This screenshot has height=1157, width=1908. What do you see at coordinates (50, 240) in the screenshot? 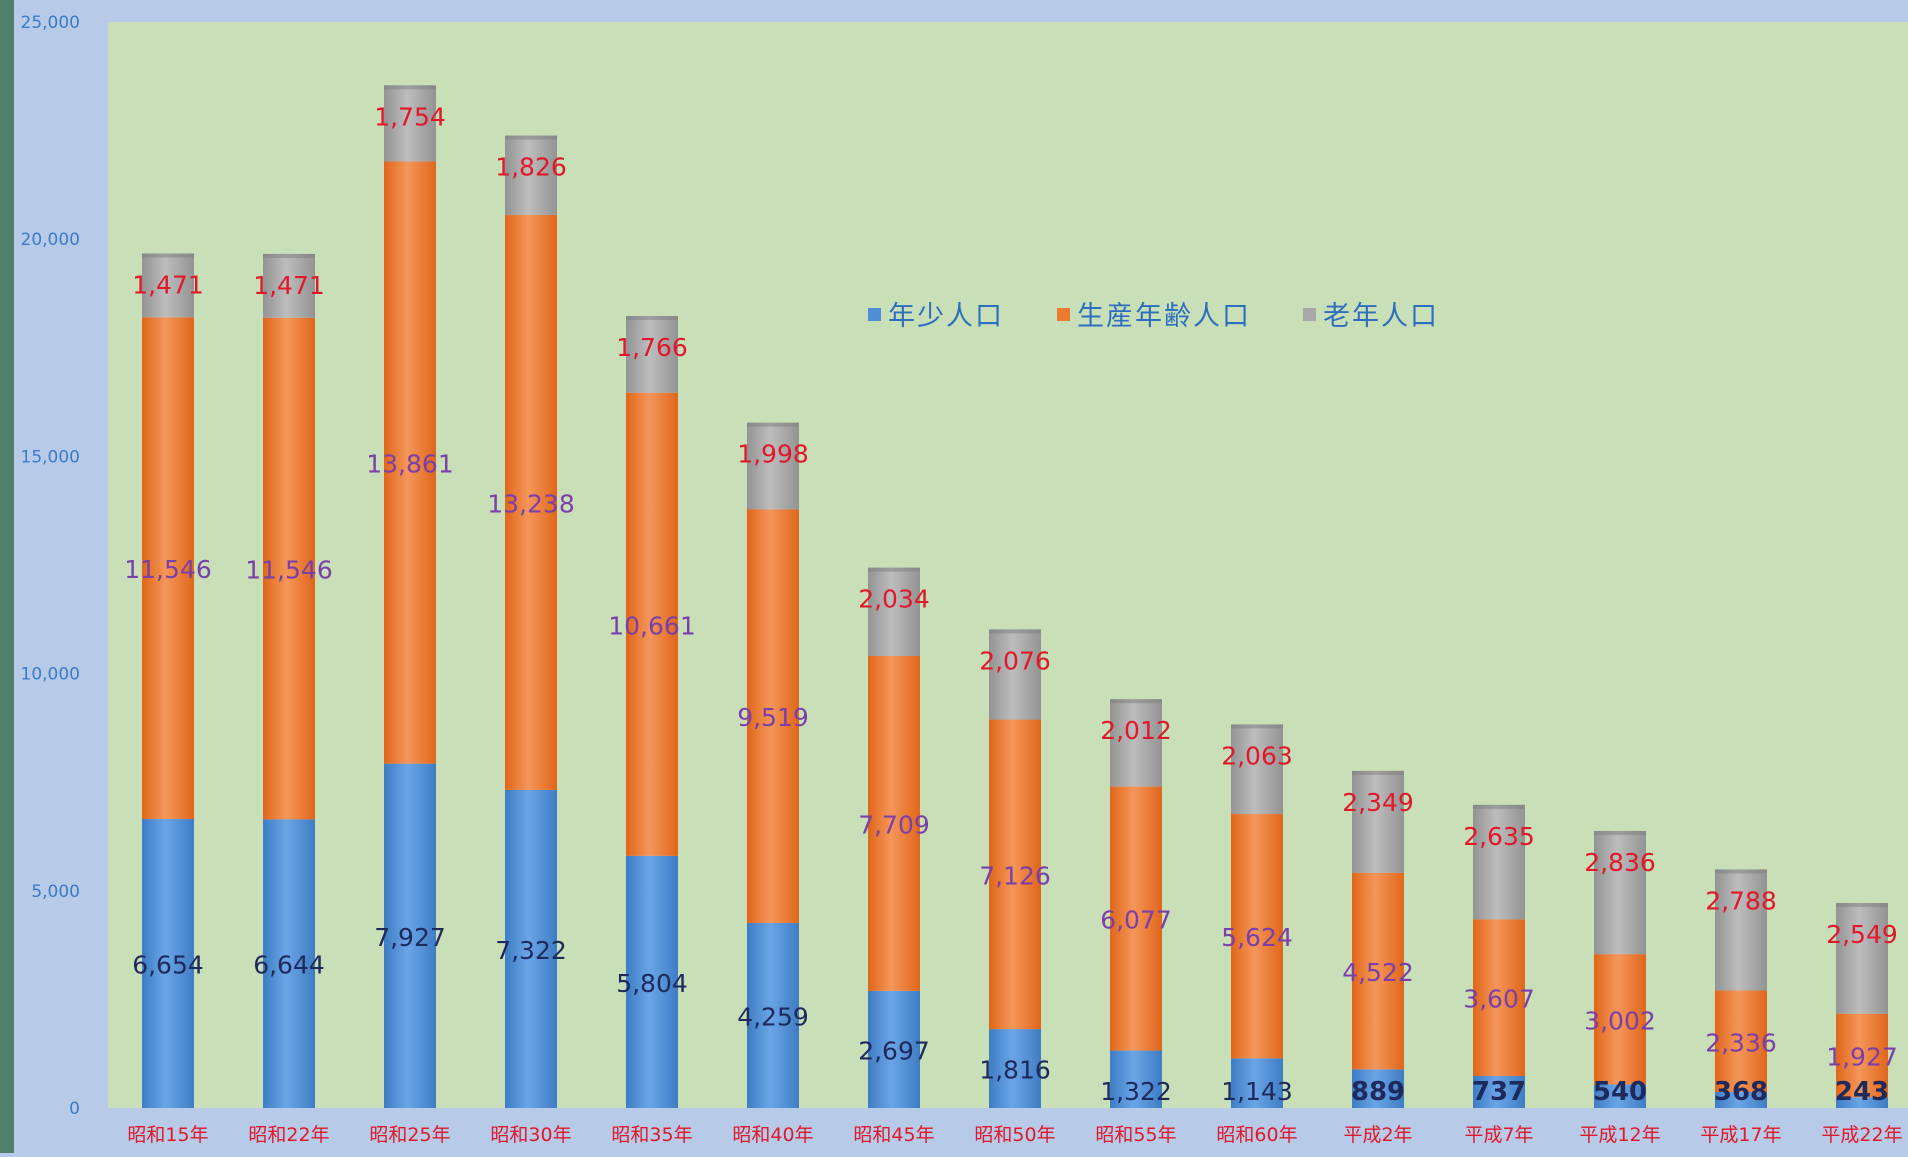
I see `y-tick-label: 20,000` at bounding box center [50, 240].